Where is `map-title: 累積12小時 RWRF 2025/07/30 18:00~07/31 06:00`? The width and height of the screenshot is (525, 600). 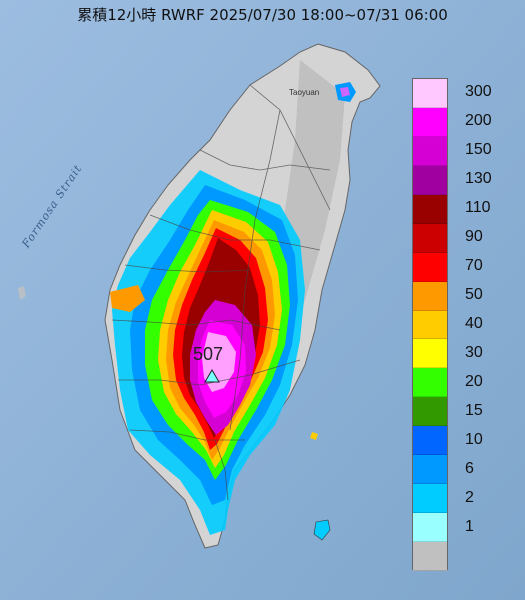 map-title: 累積12小時 RWRF 2025/07/30 18:00~07/31 06:00 is located at coordinates (262, 15).